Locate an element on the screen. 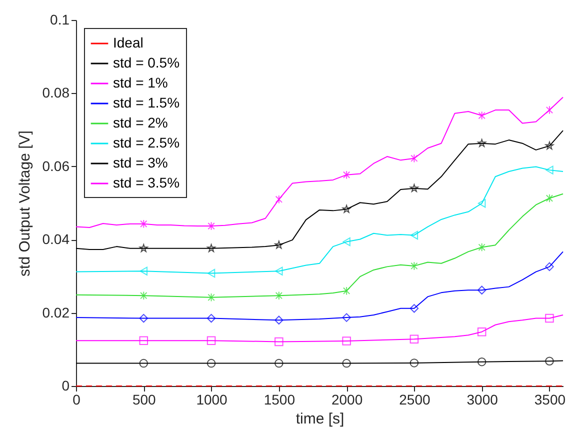 The width and height of the screenshot is (572, 439). y-tick-label: 0.1 is located at coordinates (60, 20).